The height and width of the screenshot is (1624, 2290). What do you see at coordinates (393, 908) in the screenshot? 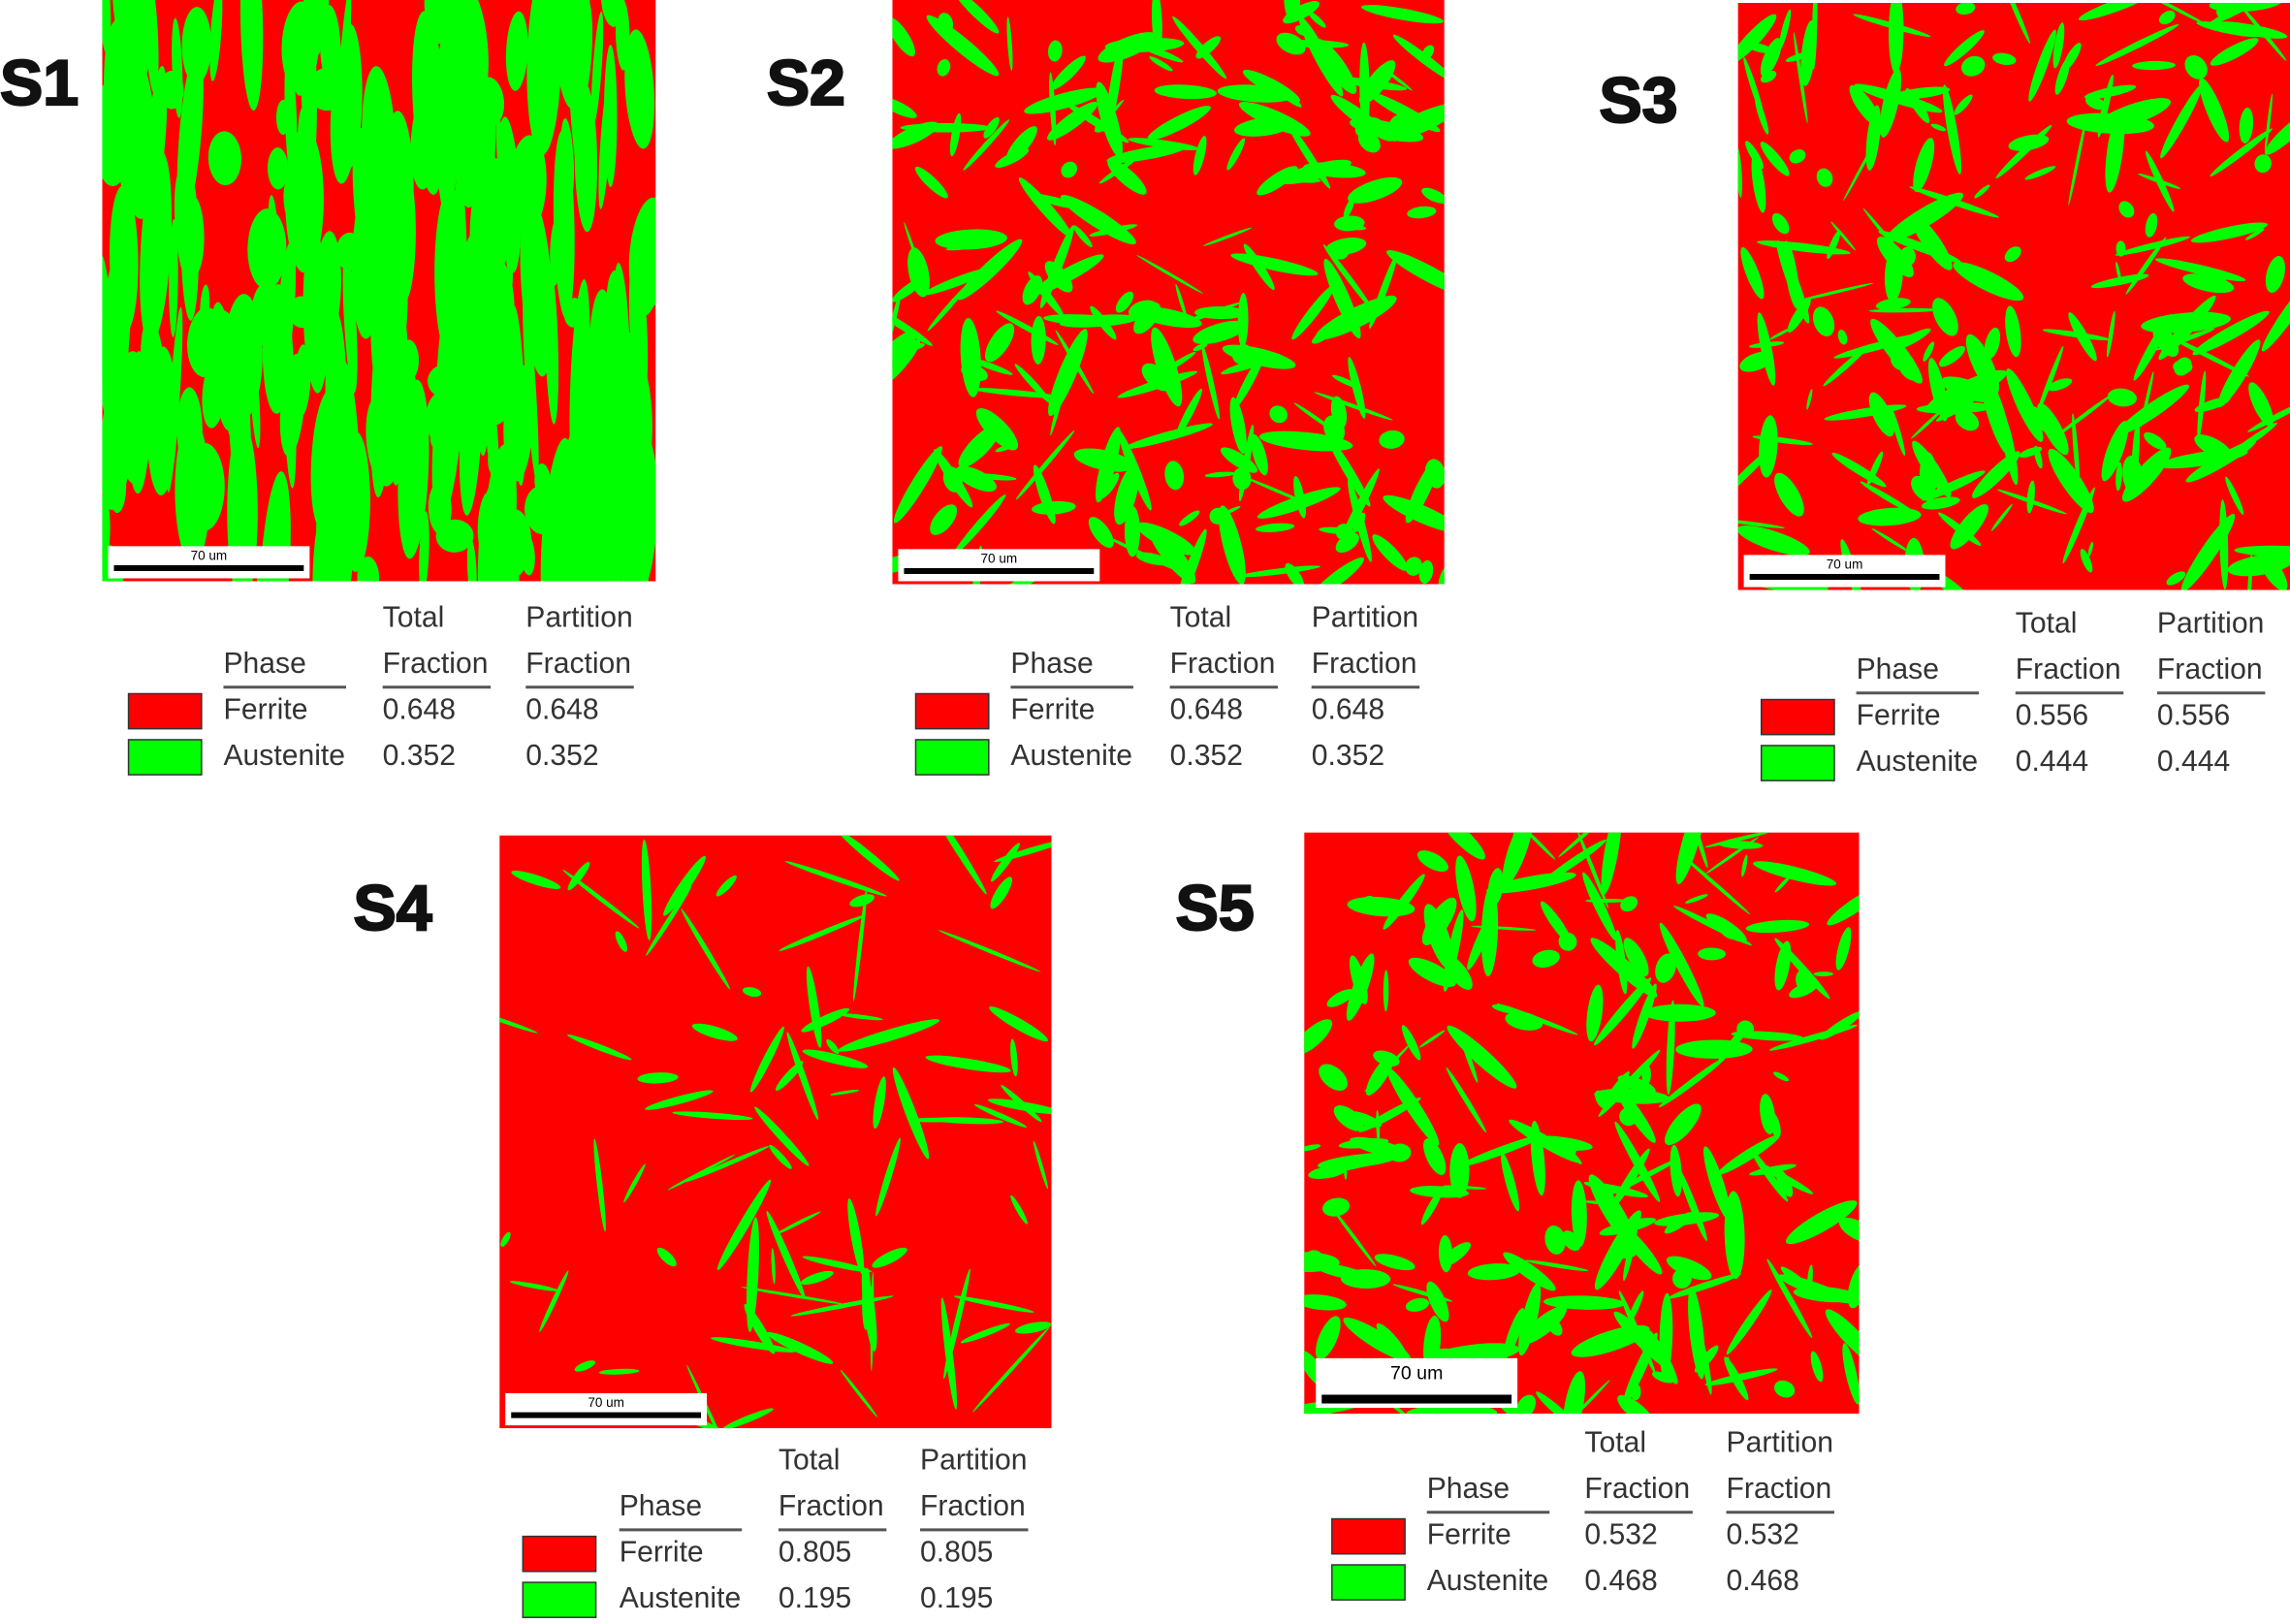
I see `panel-label: S4` at bounding box center [393, 908].